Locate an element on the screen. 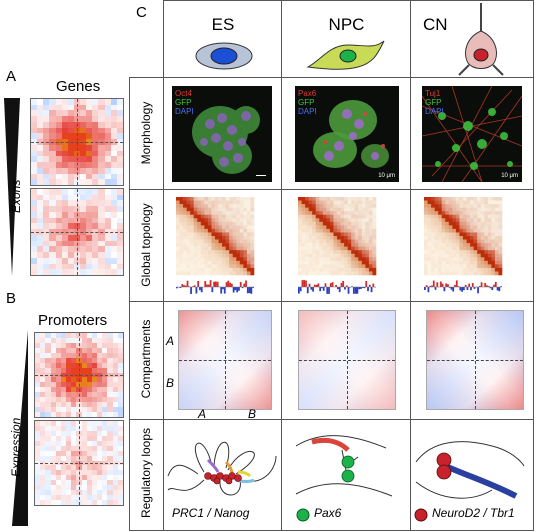 Image resolution: width=540 pixels, height=532 pixels. row-label-cell-regulatory-loops: Regulatory loops is located at coordinates (147, 475).